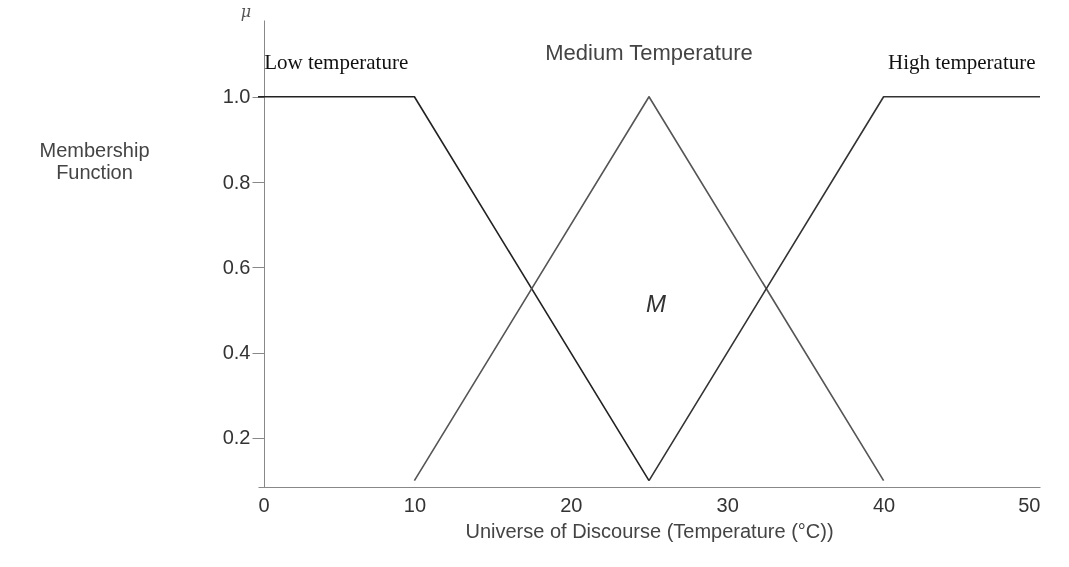 The image size is (1069, 567). I want to click on series-label: Low temperature, so click(336, 61).